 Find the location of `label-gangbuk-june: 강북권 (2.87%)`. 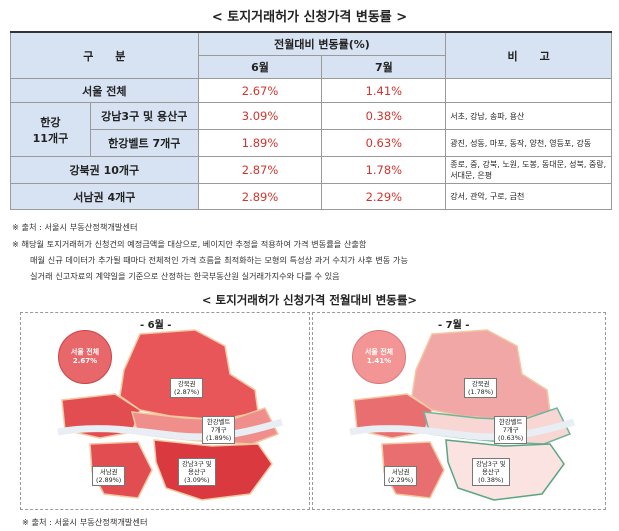

label-gangbuk-june: 강북권 (2.87%) is located at coordinates (187, 388).